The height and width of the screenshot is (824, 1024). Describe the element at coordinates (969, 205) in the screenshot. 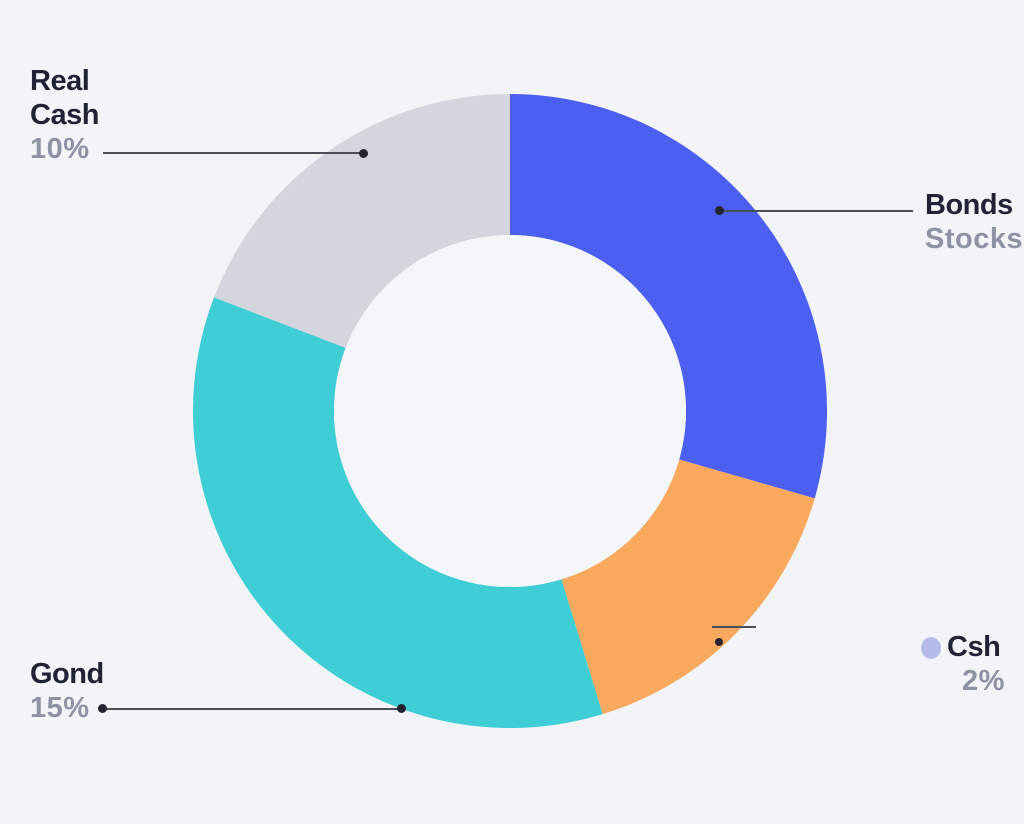

I see `callout-bonds-line1: Bonds` at that location.